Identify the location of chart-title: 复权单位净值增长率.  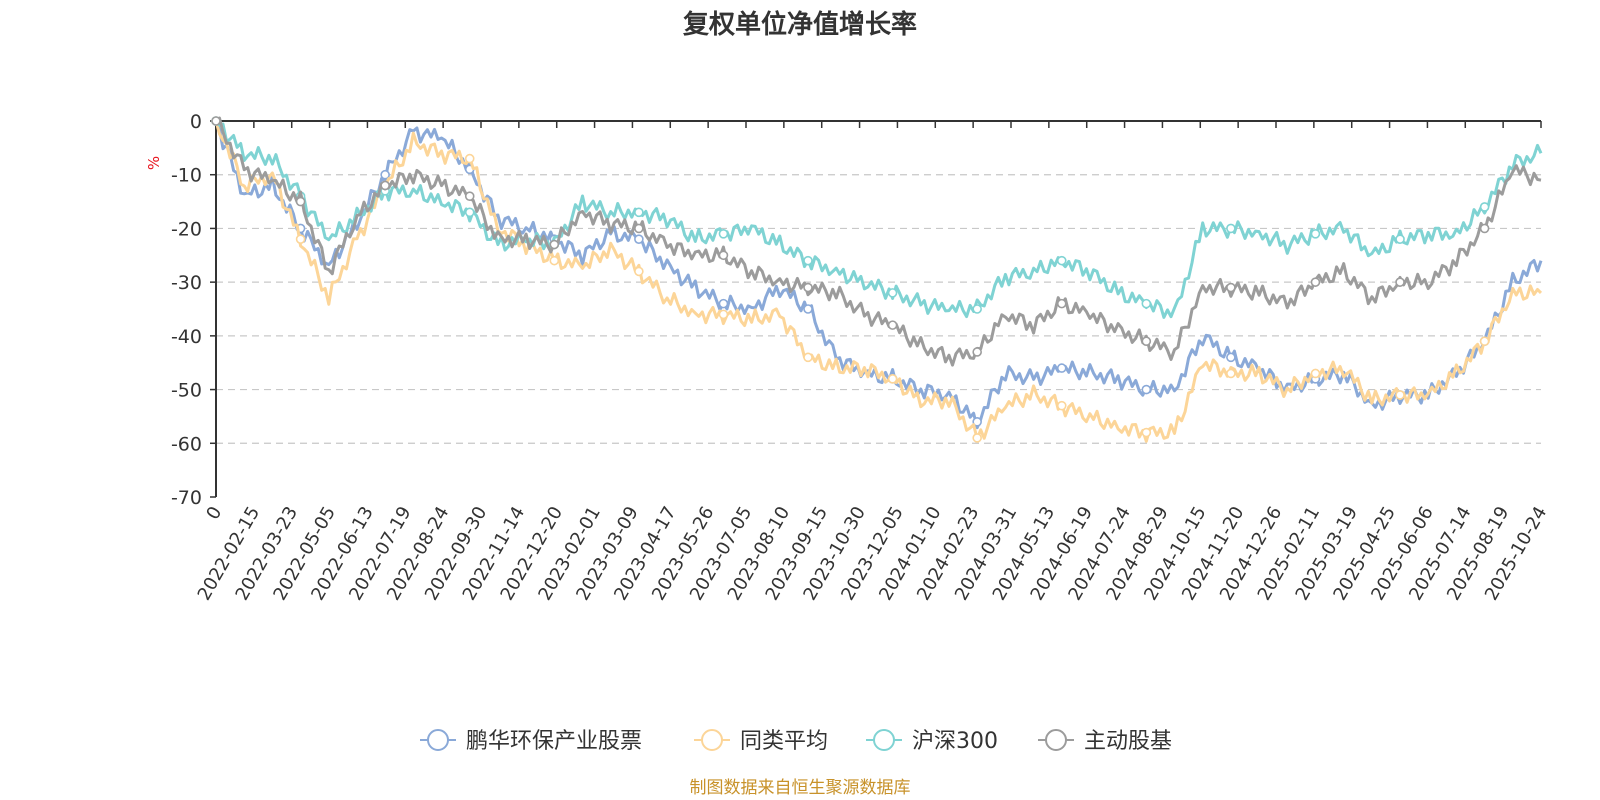
(800, 24).